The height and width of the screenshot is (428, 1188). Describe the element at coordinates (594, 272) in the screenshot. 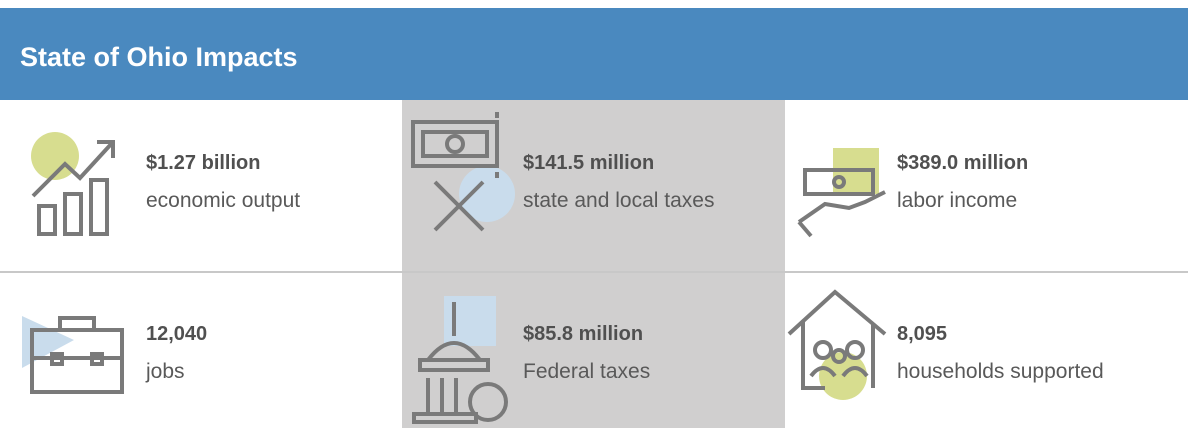

I see `row-separator` at that location.